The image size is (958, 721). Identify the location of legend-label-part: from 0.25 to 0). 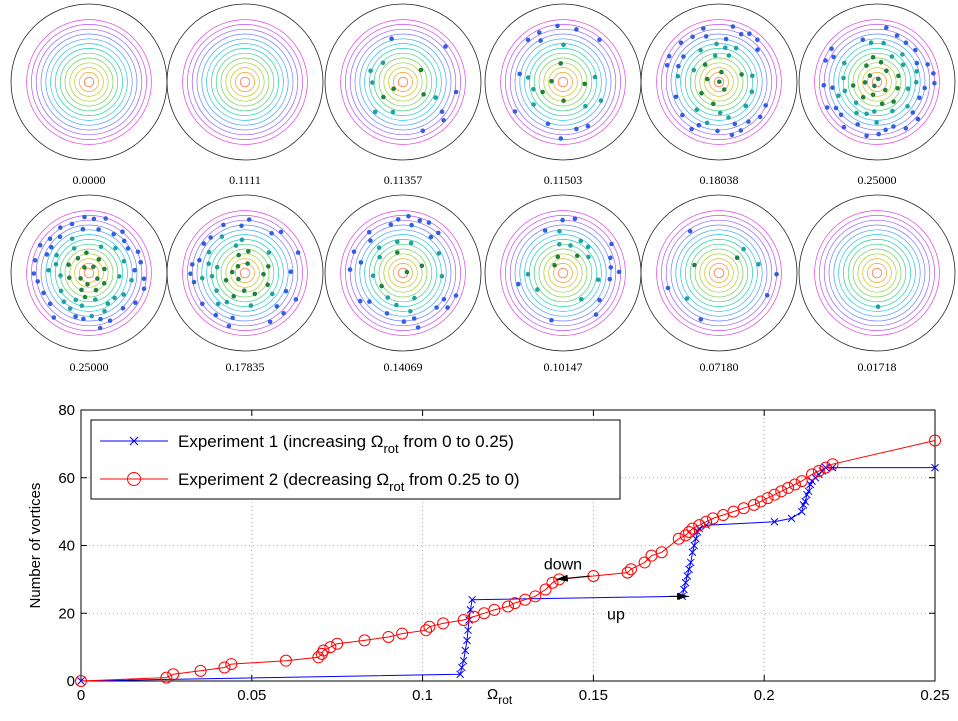
(461, 479).